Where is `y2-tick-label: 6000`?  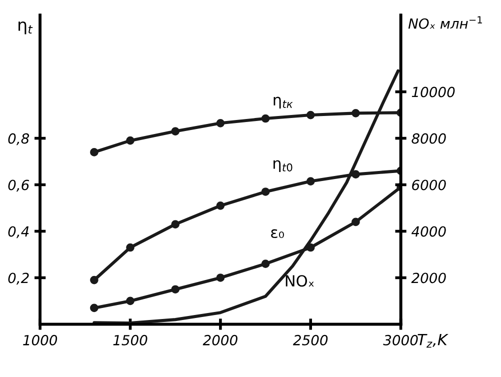 y2-tick-label: 6000 is located at coordinates (429, 185).